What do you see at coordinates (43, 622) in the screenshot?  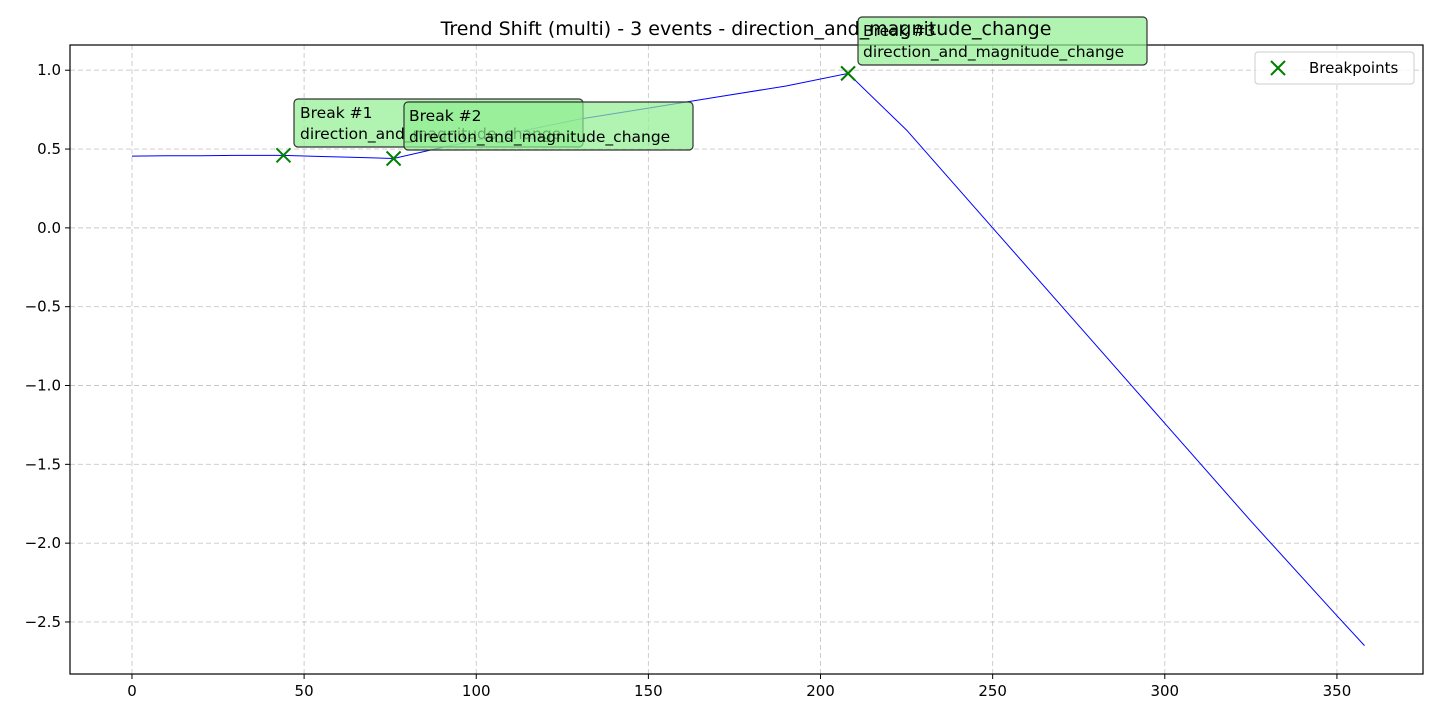 I see `y-tick-label: −2.5` at bounding box center [43, 622].